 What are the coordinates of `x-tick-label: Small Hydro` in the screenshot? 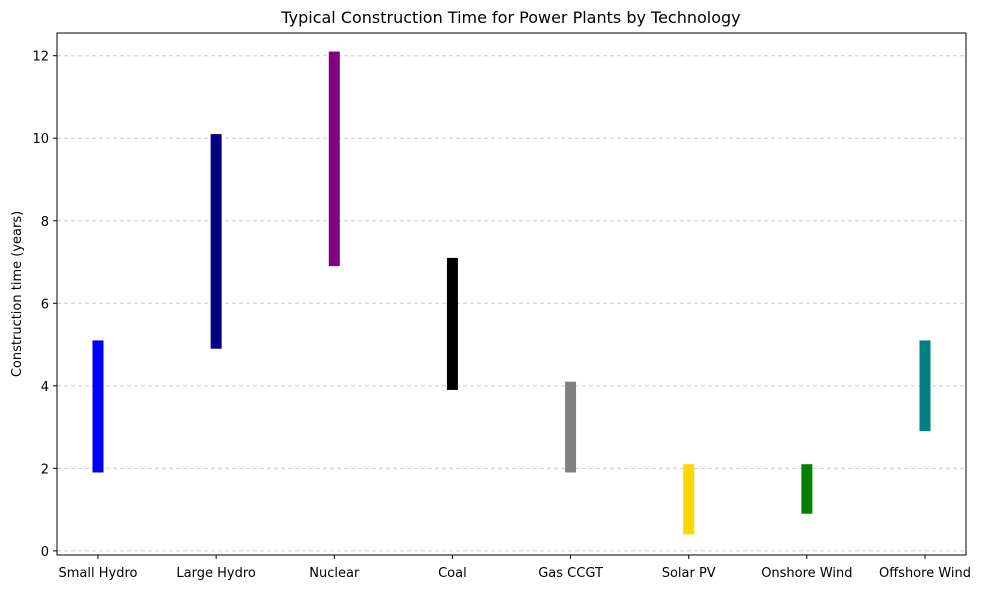 It's located at (98, 573).